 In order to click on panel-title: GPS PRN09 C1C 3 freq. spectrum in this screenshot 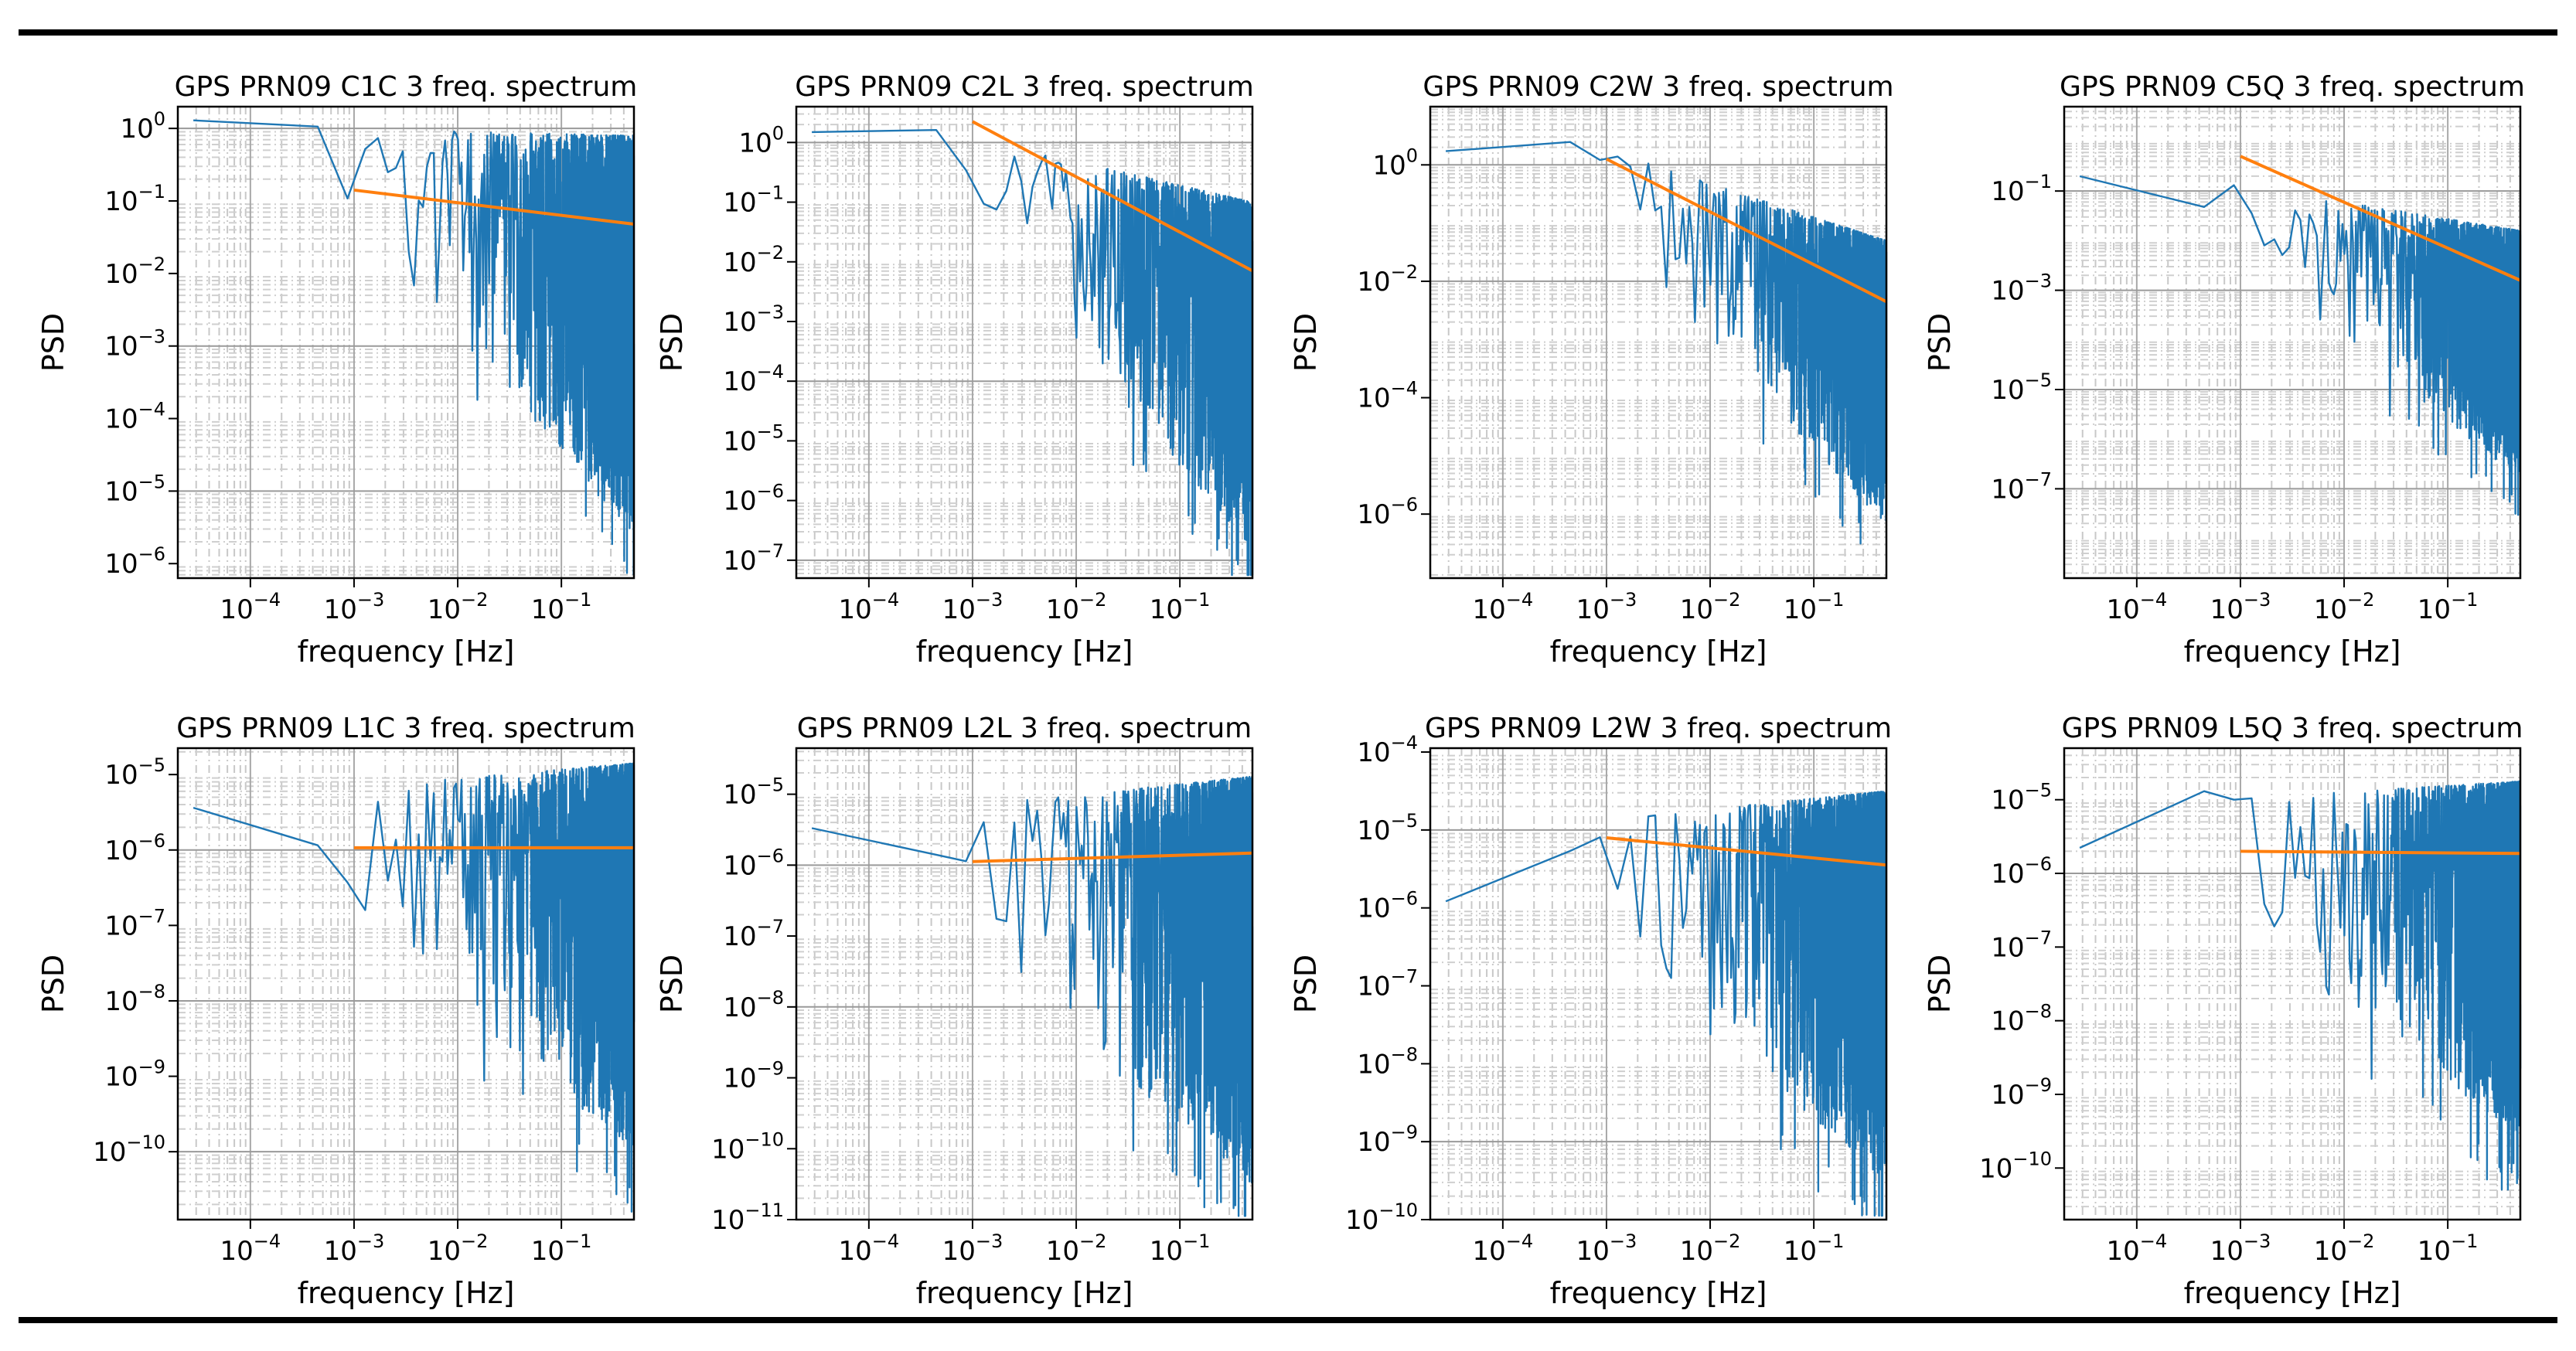, I will do `click(406, 87)`.